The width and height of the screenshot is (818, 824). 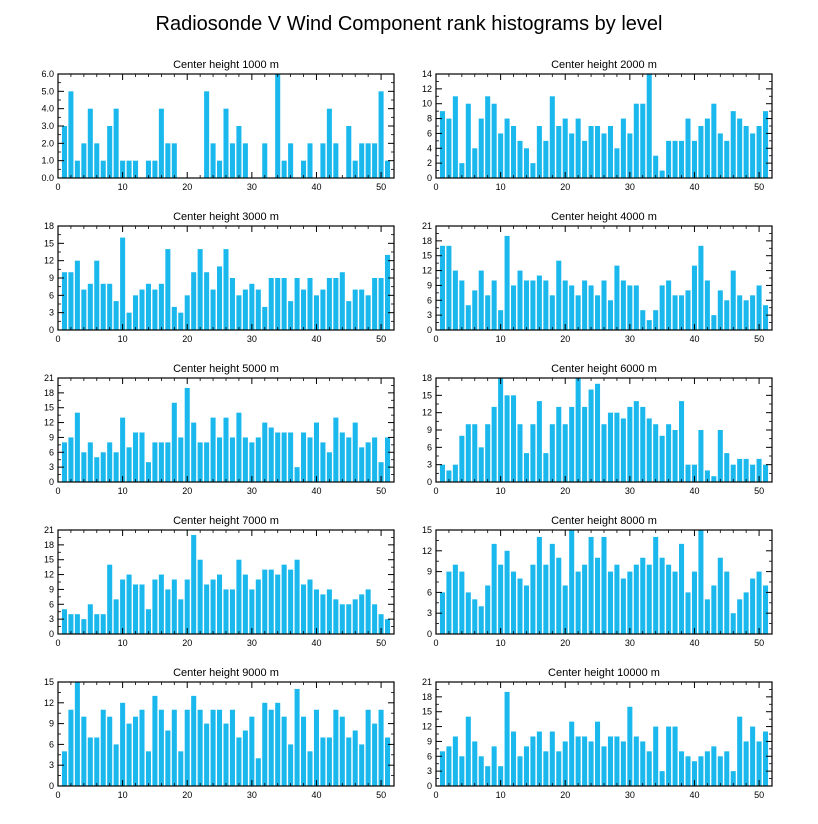 I want to click on y-tick-label: 12, so click(x=49, y=423).